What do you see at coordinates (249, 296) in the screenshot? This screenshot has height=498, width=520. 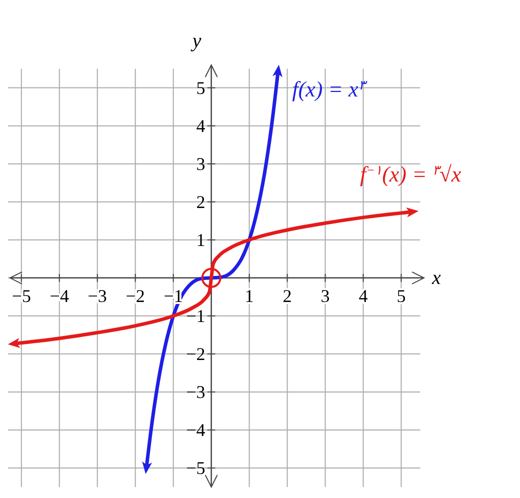 I see `x-tick-label: 1` at bounding box center [249, 296].